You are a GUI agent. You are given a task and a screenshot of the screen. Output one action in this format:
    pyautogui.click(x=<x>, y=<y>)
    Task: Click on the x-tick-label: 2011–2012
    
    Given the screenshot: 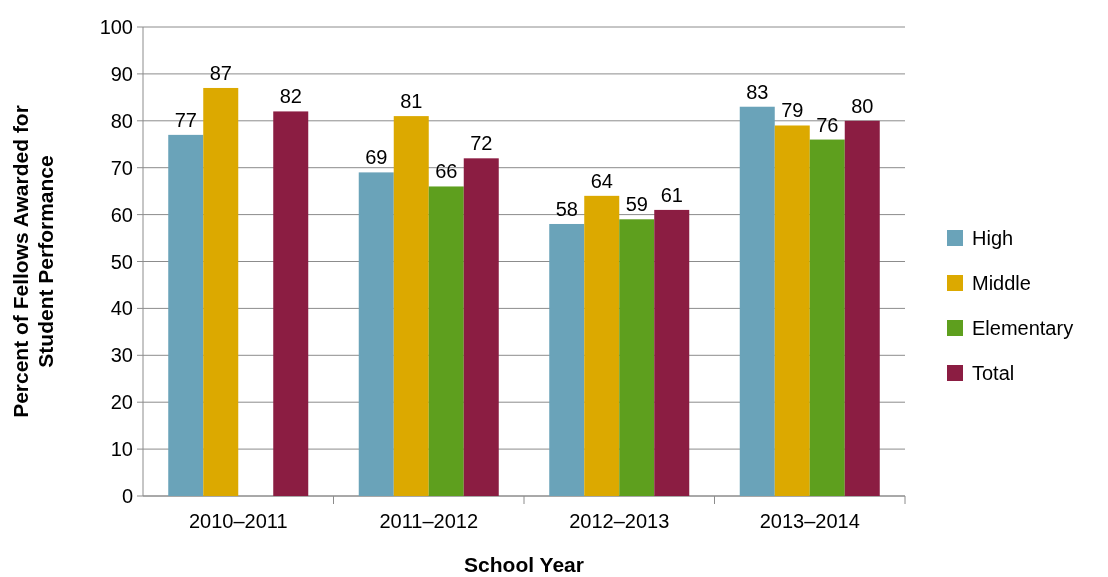 What is the action you would take?
    pyautogui.click(x=429, y=521)
    